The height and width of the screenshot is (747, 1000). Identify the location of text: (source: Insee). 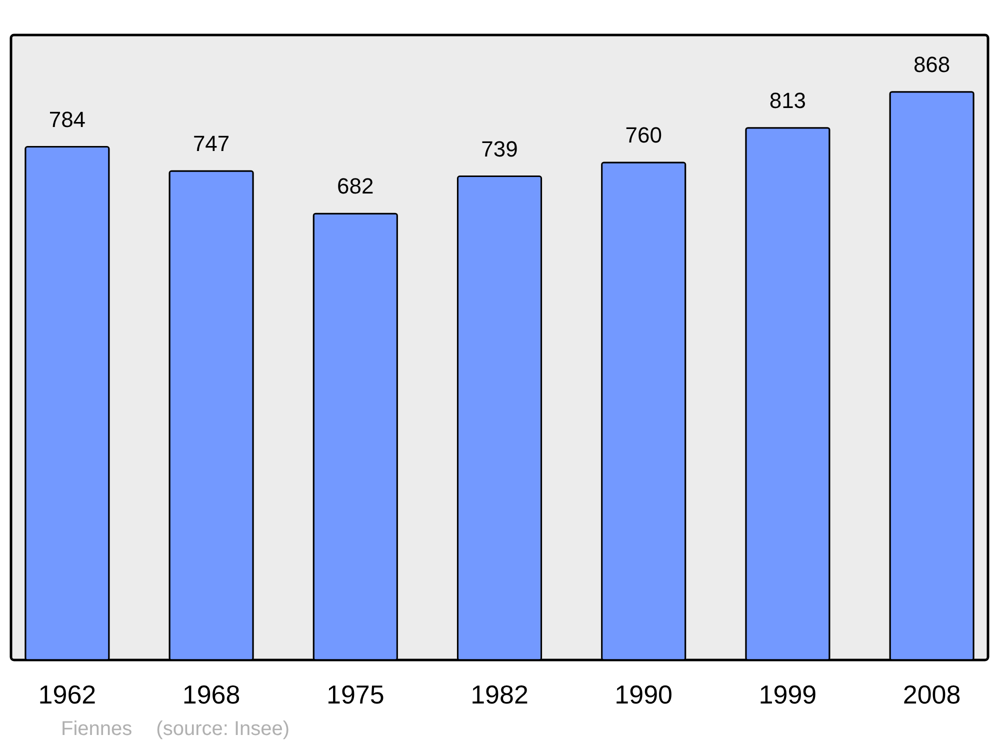
(223, 729).